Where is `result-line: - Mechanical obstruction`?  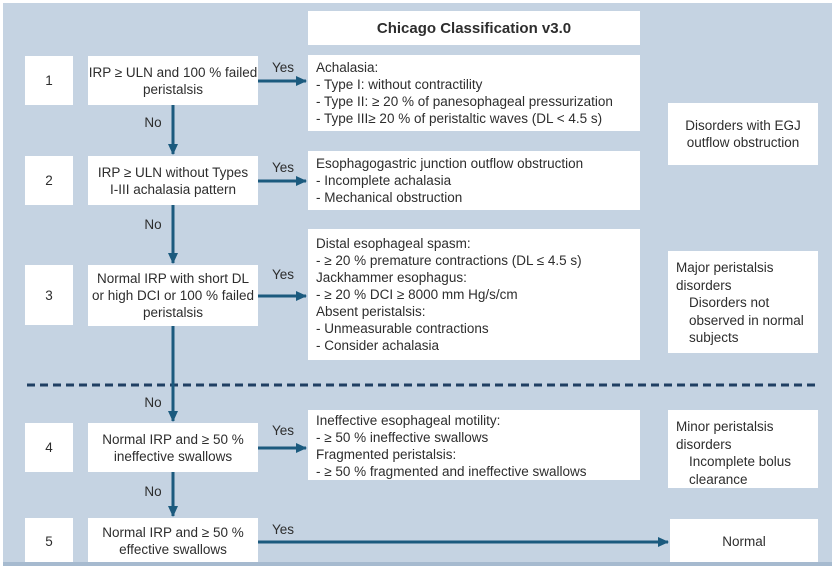
result-line: - Mechanical obstruction is located at coordinates (389, 197).